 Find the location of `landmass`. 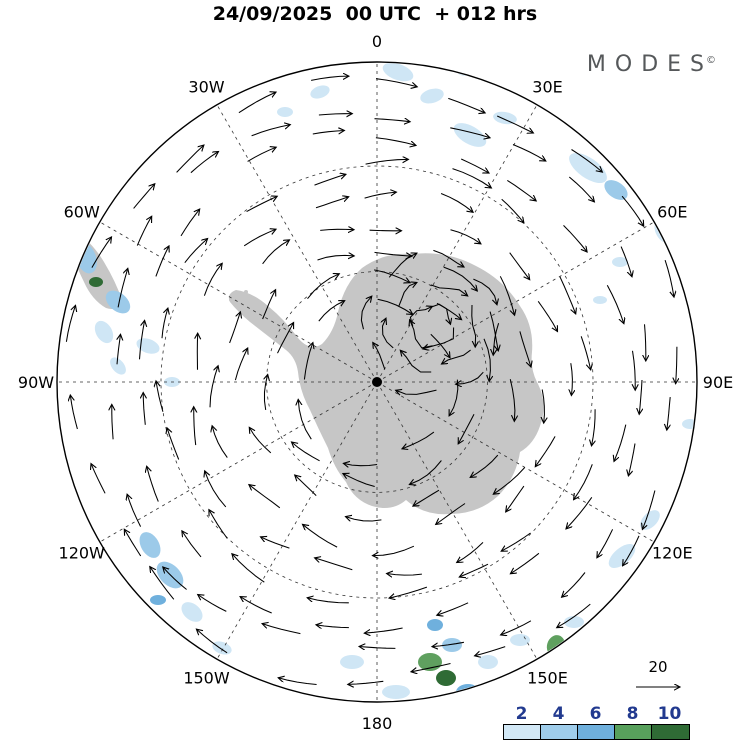

landmass is located at coordinates (386, 384).